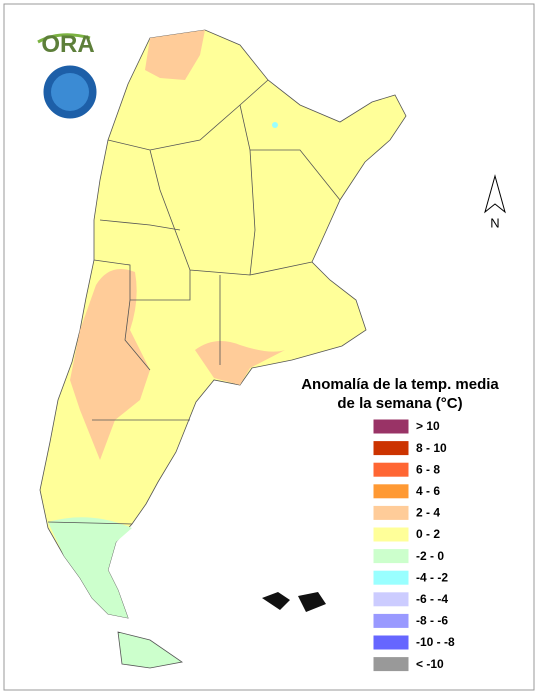 The image size is (538, 696). I want to click on north-label: N, so click(494, 222).